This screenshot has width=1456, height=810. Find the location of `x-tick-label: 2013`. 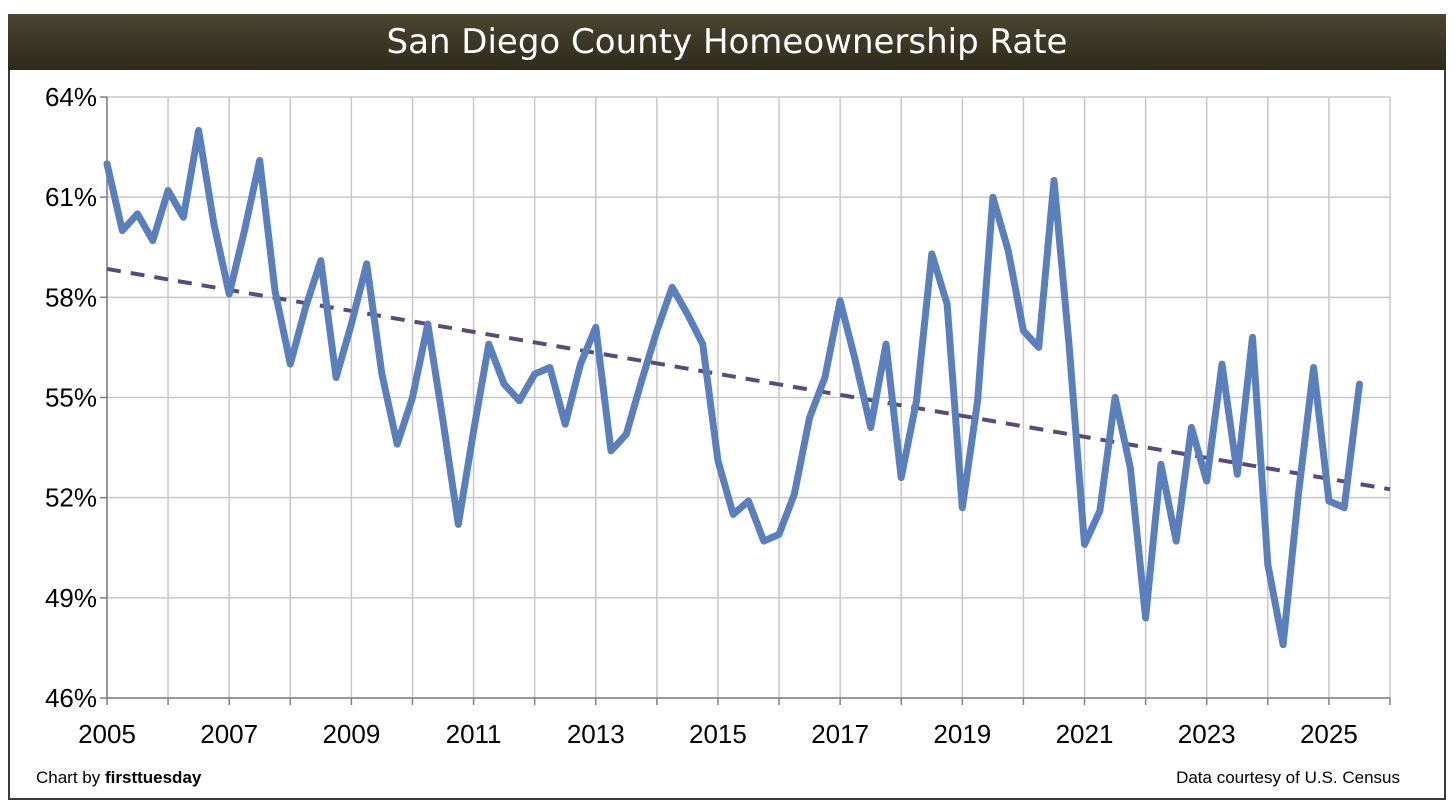

x-tick-label: 2013 is located at coordinates (596, 734).